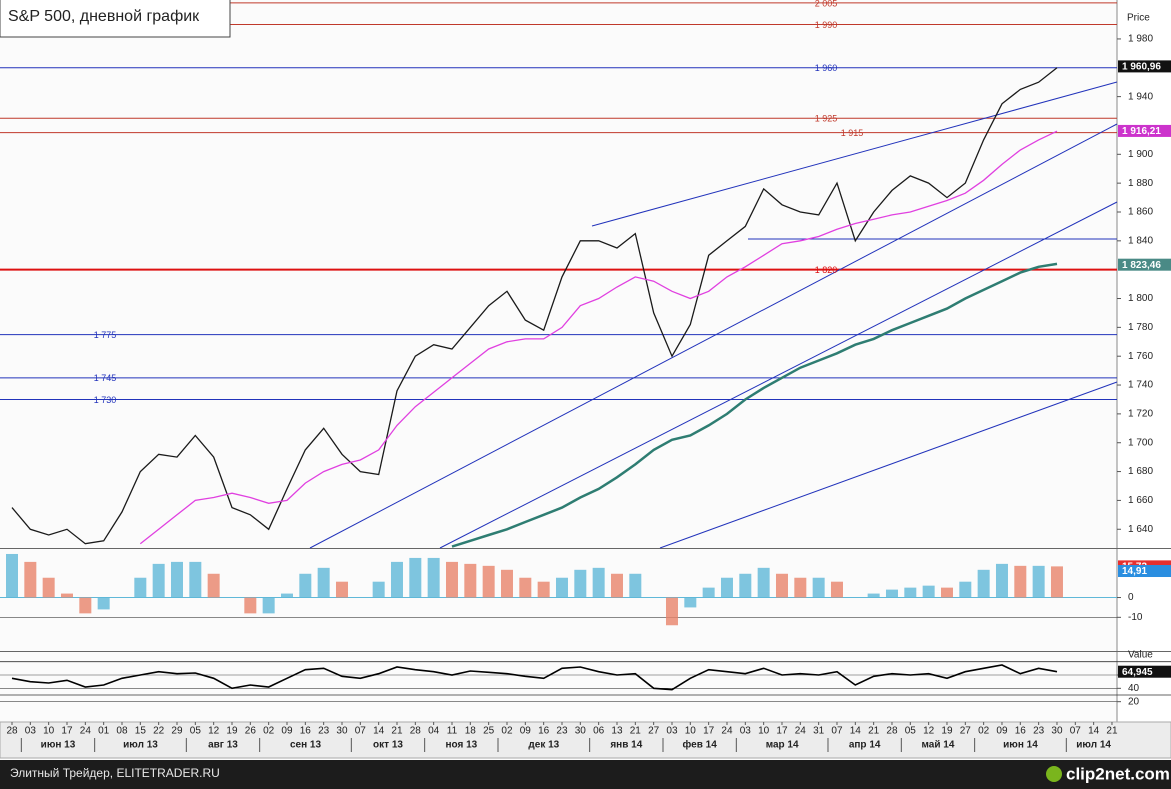  Describe the element at coordinates (1140, 39) in the screenshot. I see `y-tick-label: 1 980` at that location.